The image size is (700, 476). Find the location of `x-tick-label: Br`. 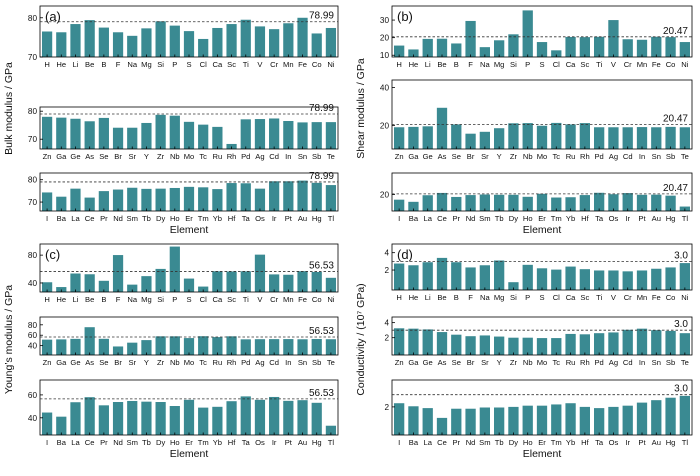

x-tick-label: Br is located at coordinates (118, 156).